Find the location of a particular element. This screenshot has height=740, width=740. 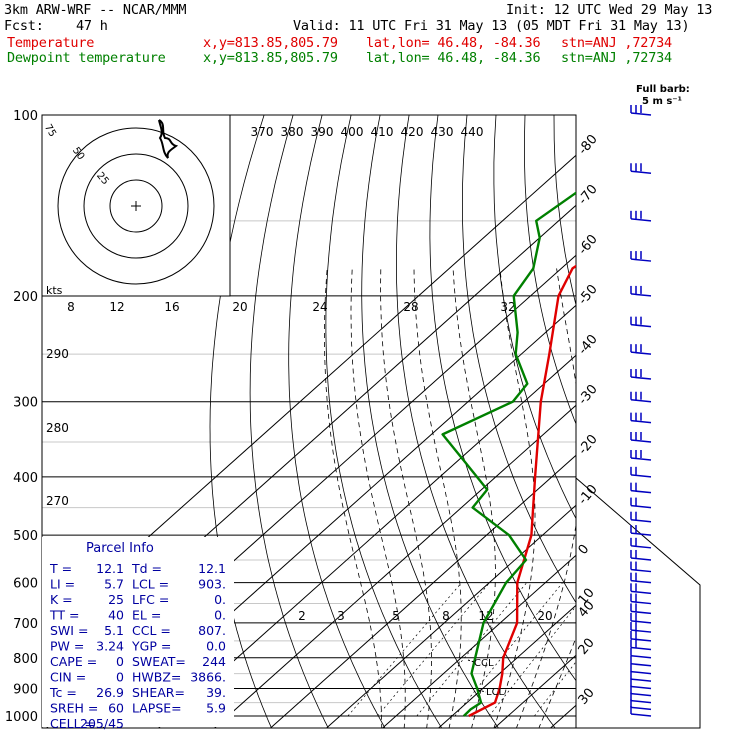

parcel-row-6-col-3: 244 is located at coordinates (214, 661).